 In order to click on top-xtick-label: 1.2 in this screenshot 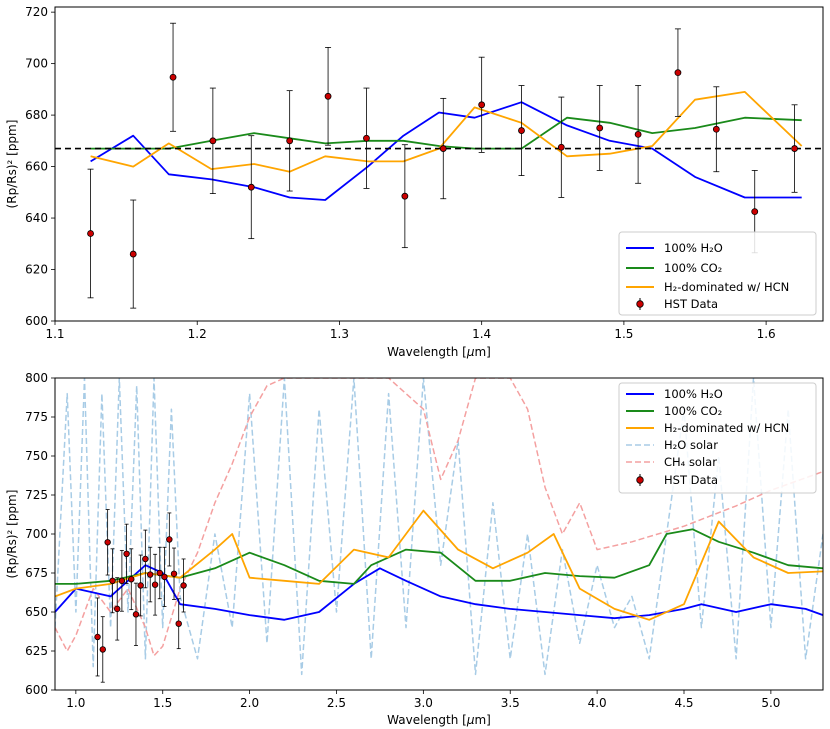, I will do `click(197, 334)`.